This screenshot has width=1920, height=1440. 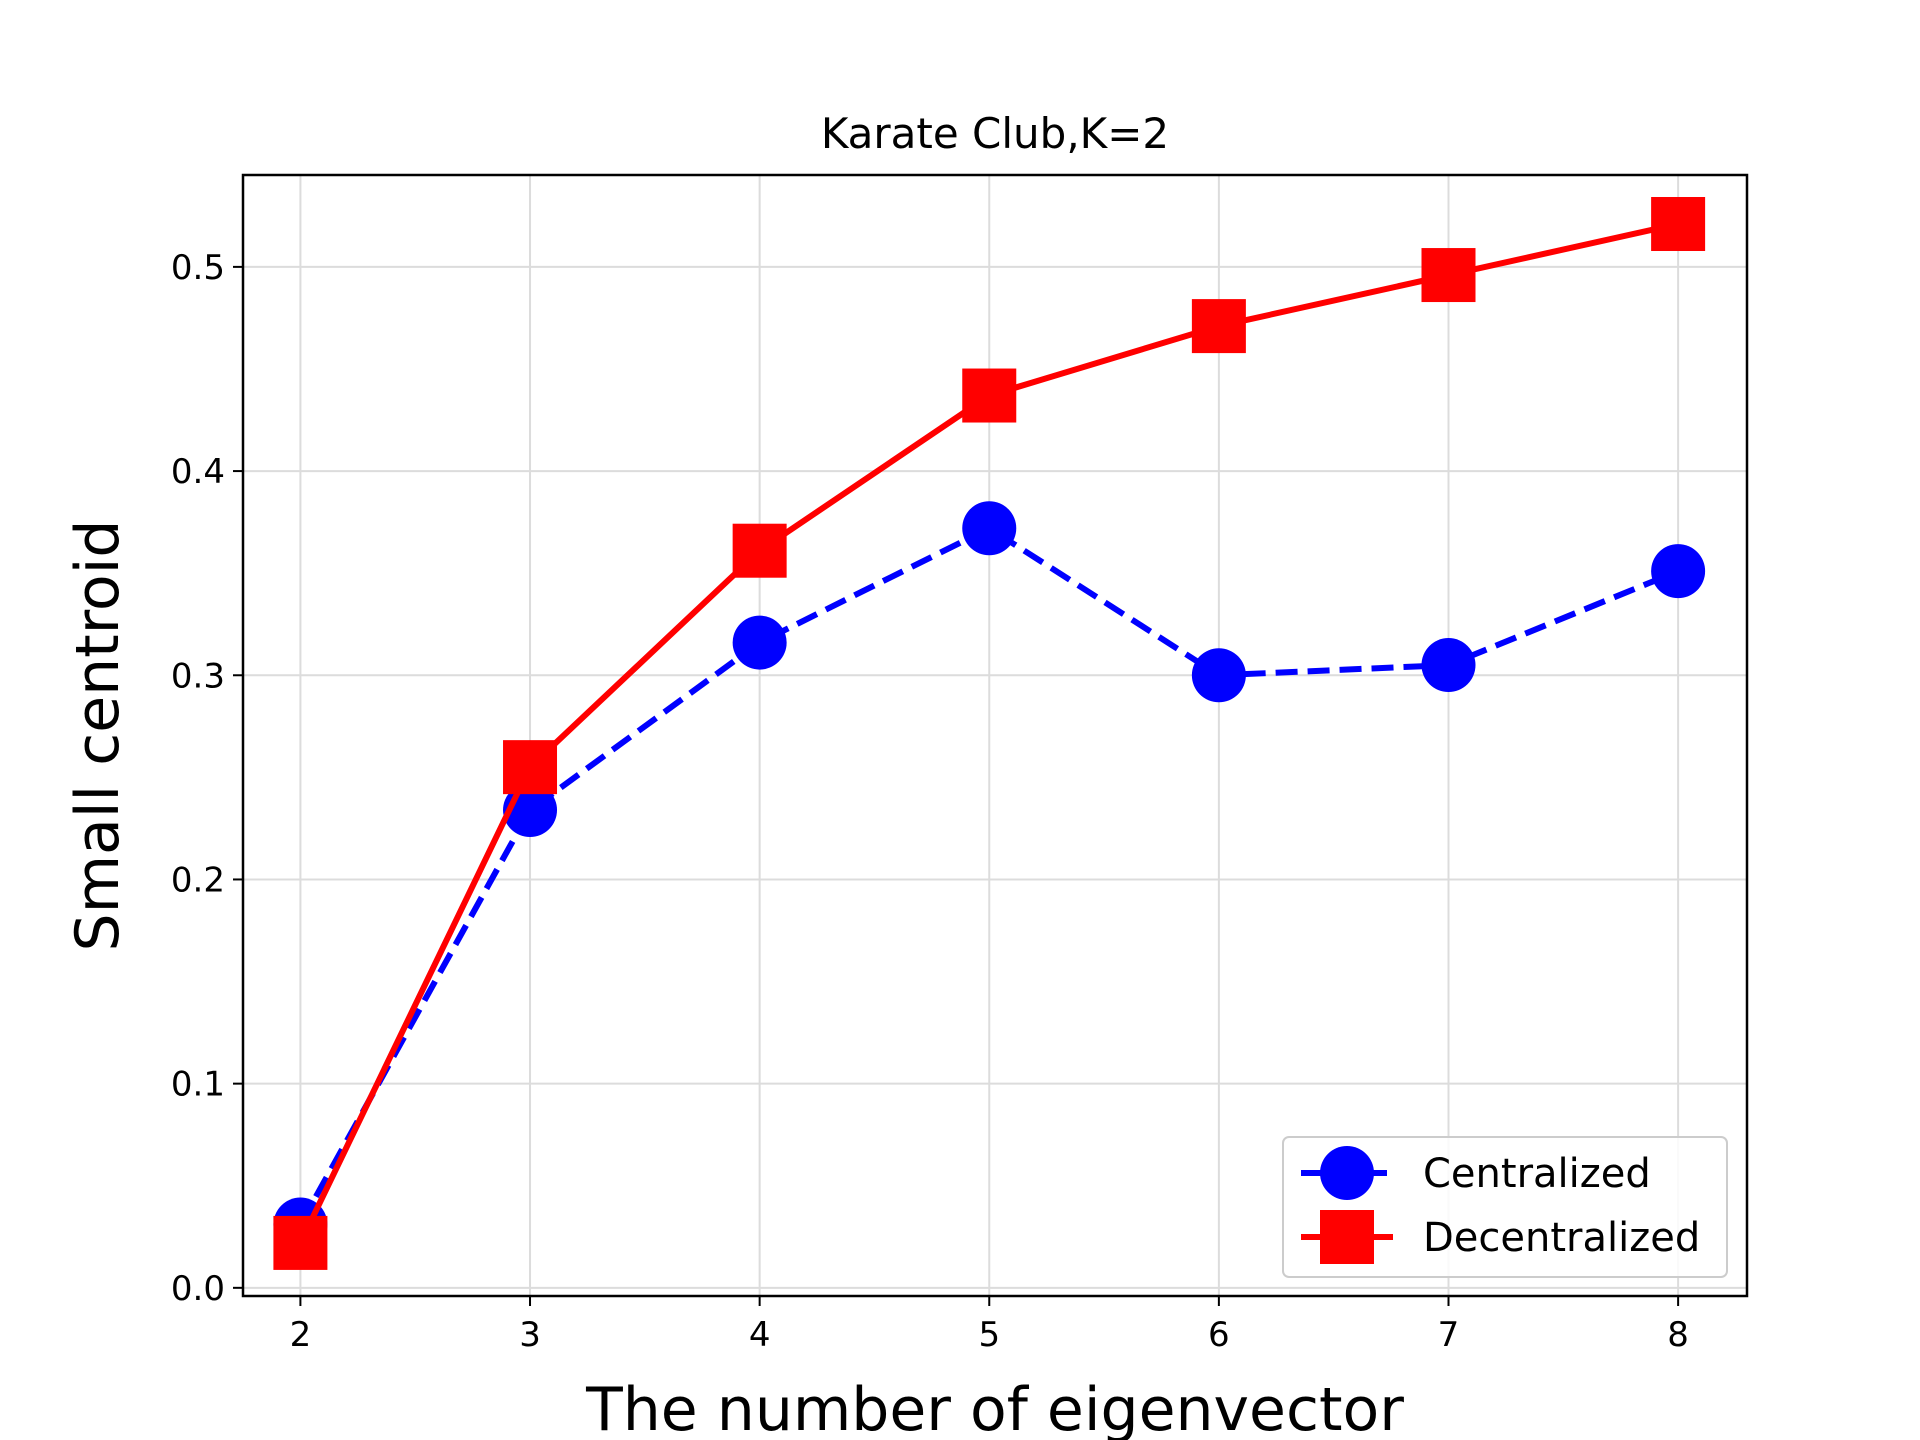 I want to click on x-axis: 2 3 4 5 6 7 8, so click(x=989, y=1325).